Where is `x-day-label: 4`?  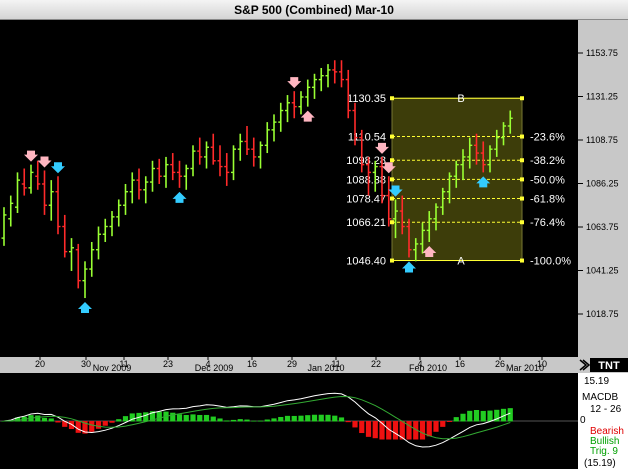 x-day-label: 4 is located at coordinates (419, 364).